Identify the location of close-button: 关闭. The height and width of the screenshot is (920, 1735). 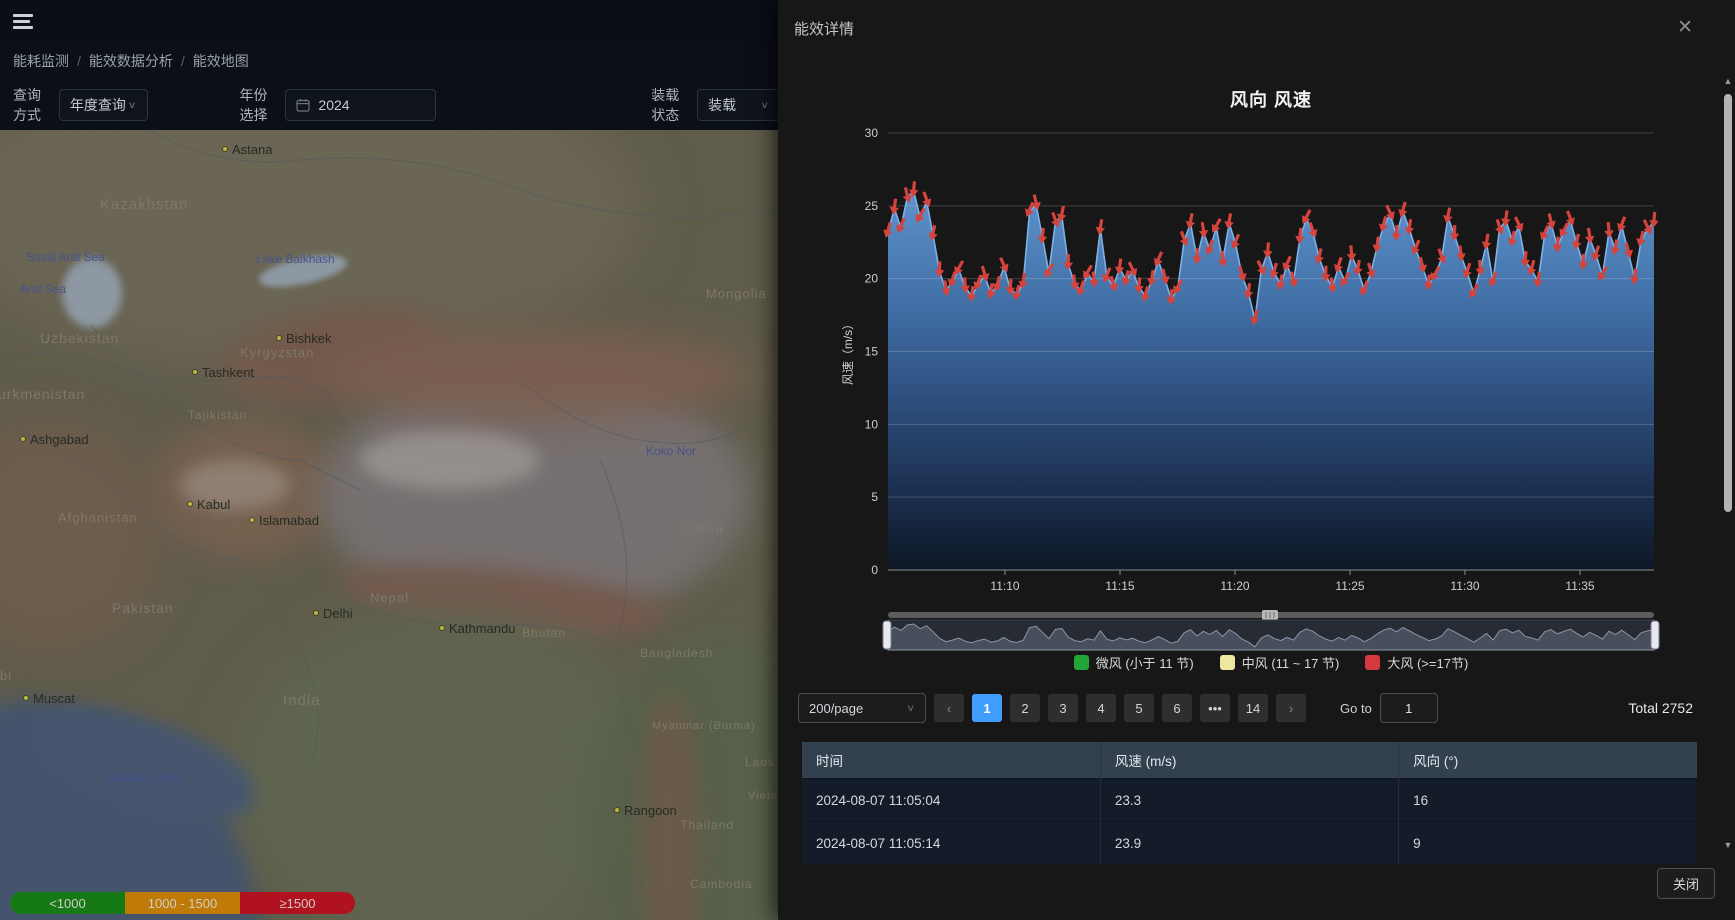
(1686, 883).